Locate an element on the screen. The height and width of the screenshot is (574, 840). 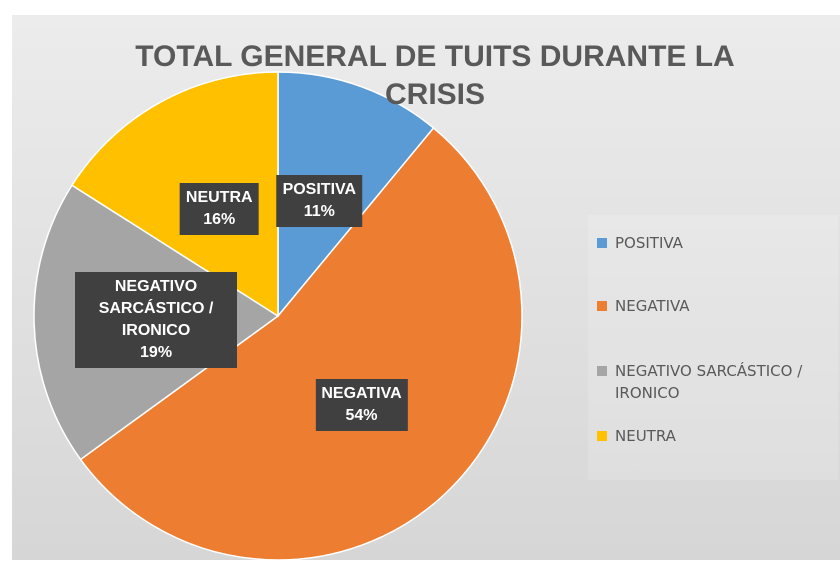
data-label: NEUTRA 16% is located at coordinates (219, 209).